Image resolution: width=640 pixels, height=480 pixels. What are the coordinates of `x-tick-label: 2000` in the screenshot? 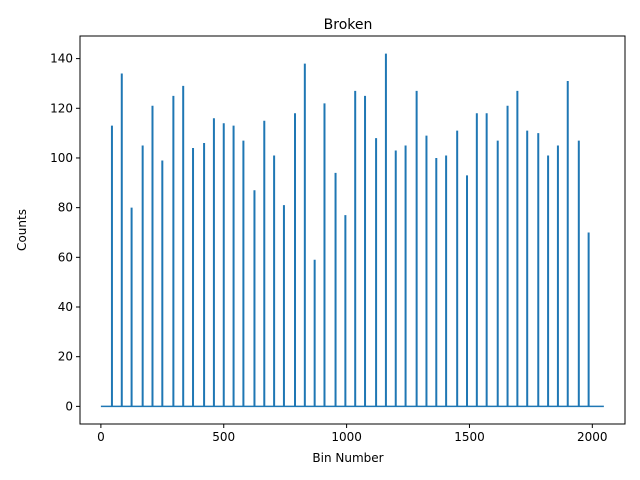 It's located at (592, 437).